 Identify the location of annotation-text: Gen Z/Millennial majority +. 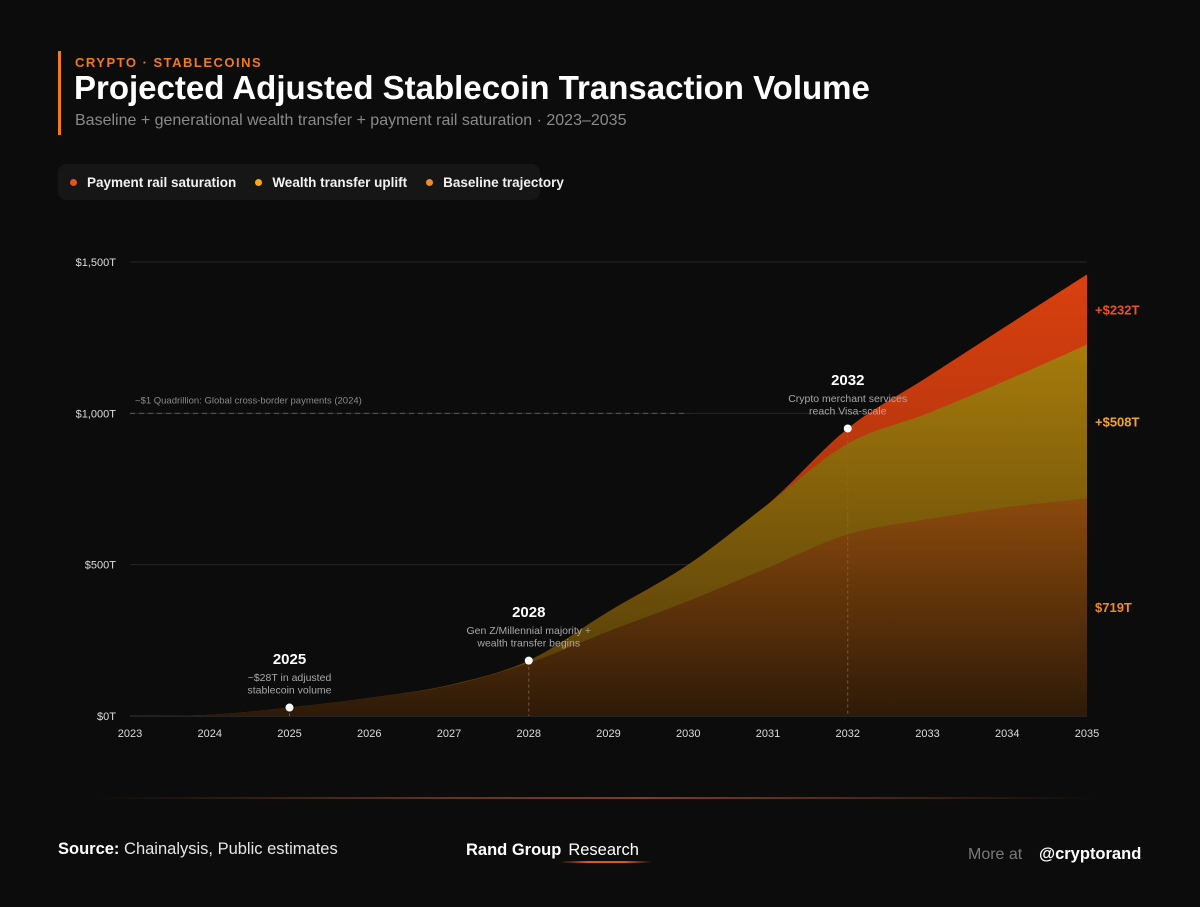
(528, 631).